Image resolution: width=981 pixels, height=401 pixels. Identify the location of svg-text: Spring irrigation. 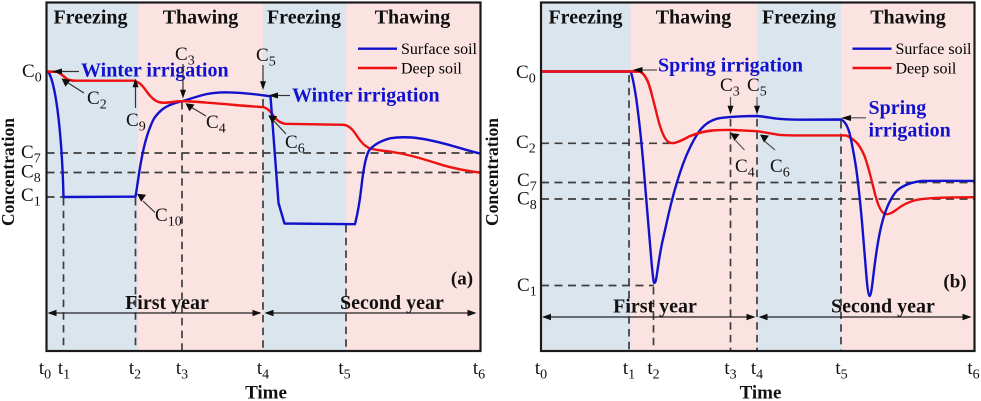
(730, 66).